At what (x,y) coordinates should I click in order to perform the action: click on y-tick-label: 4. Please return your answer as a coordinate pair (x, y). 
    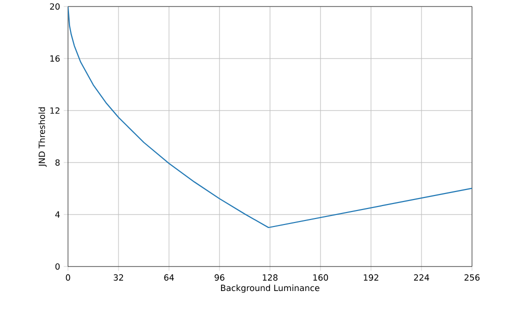
    Looking at the image, I should click on (57, 215).